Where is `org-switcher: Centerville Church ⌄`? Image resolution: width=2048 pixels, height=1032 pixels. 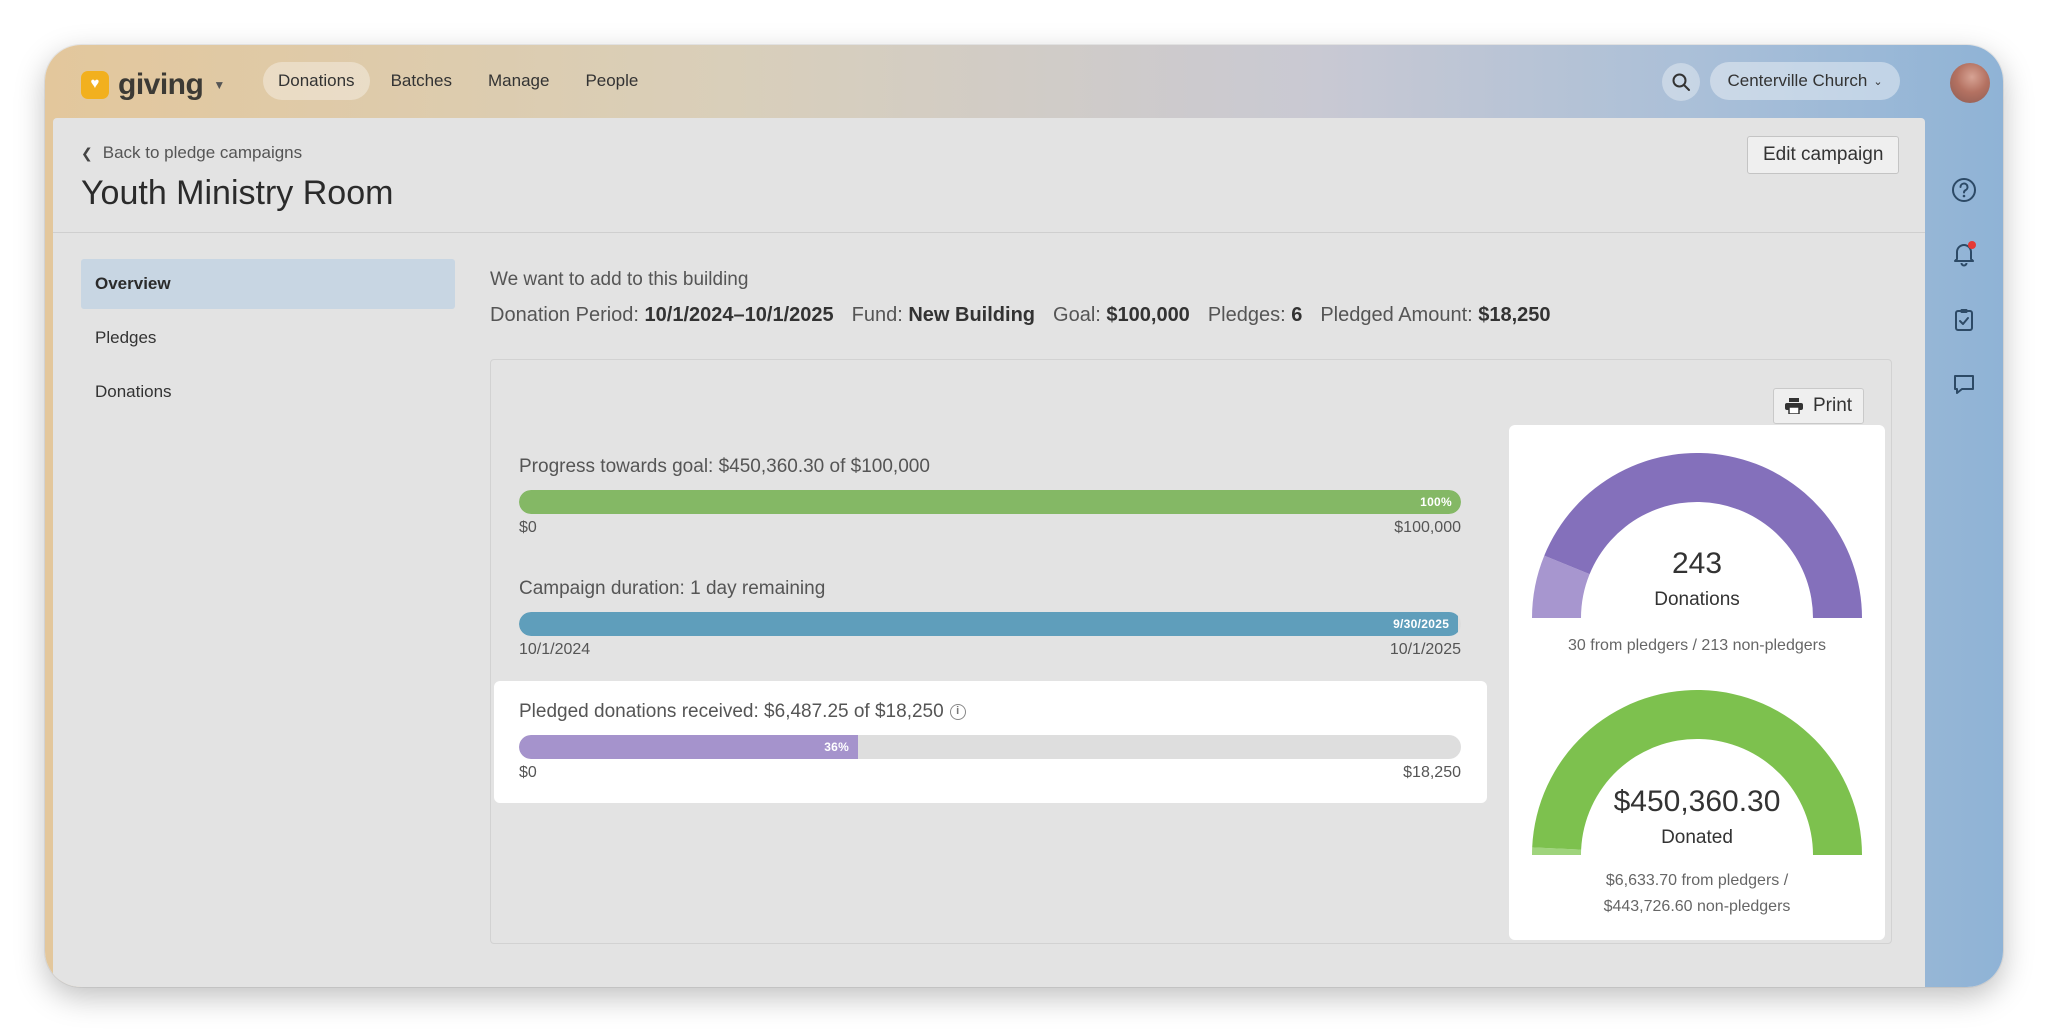
org-switcher: Centerville Church ⌄ is located at coordinates (1805, 81).